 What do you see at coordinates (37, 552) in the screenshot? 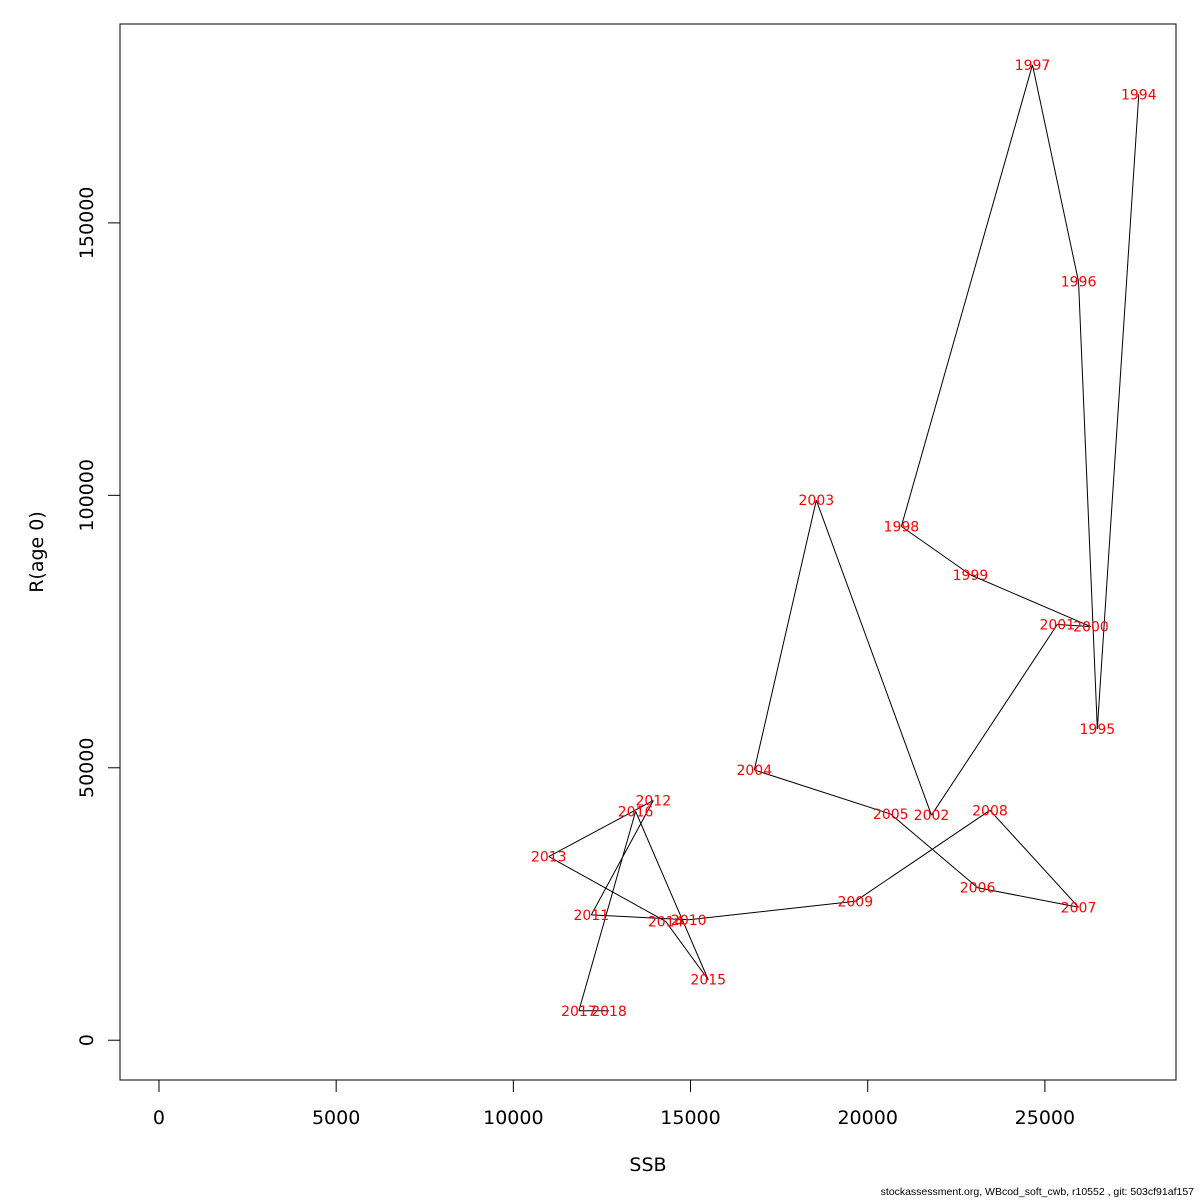
I see `y-axis-title: R(age 0)` at bounding box center [37, 552].